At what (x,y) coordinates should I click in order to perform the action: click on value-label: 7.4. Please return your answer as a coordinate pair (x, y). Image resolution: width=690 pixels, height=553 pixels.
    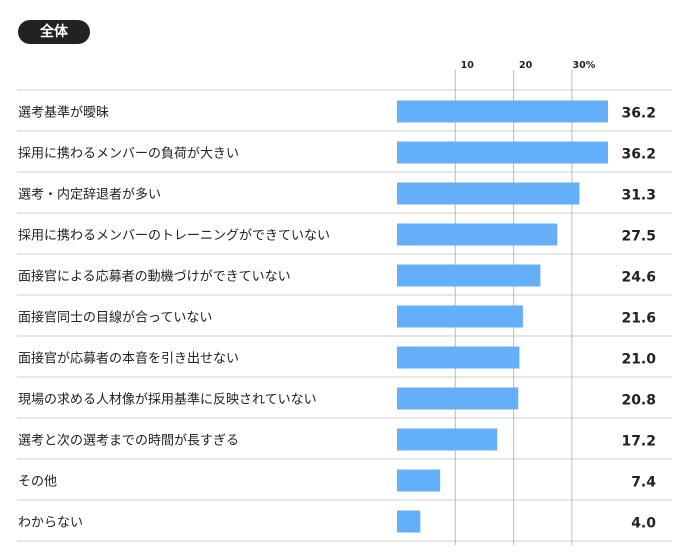
    Looking at the image, I should click on (643, 483).